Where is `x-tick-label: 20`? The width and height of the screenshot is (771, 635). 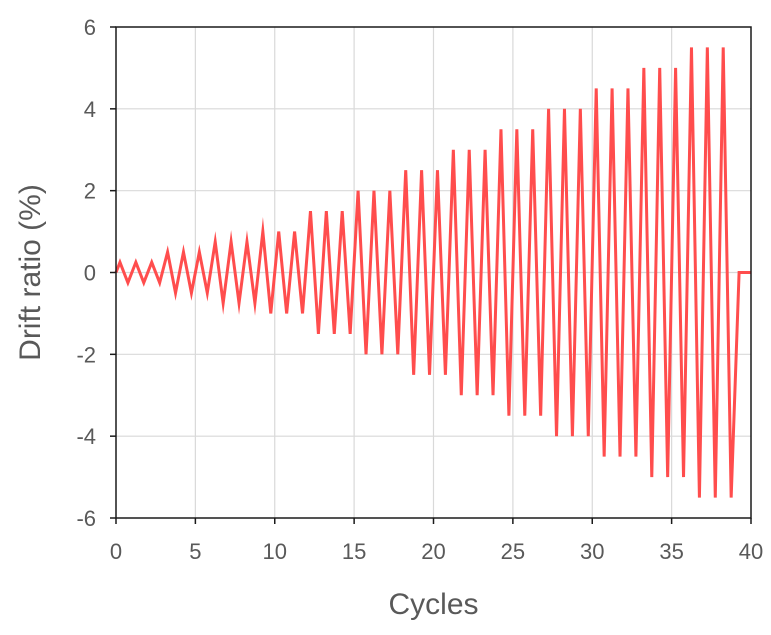 x-tick-label: 20 is located at coordinates (433, 551).